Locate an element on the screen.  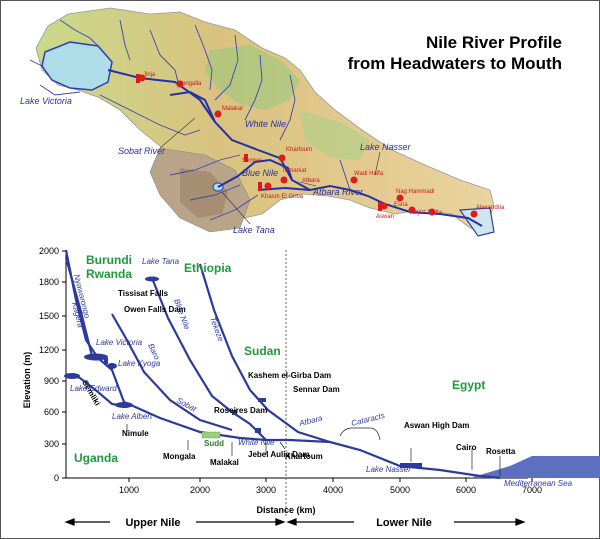
profile-sennar-dam-label: Sennar Dam is located at coordinates (316, 389).